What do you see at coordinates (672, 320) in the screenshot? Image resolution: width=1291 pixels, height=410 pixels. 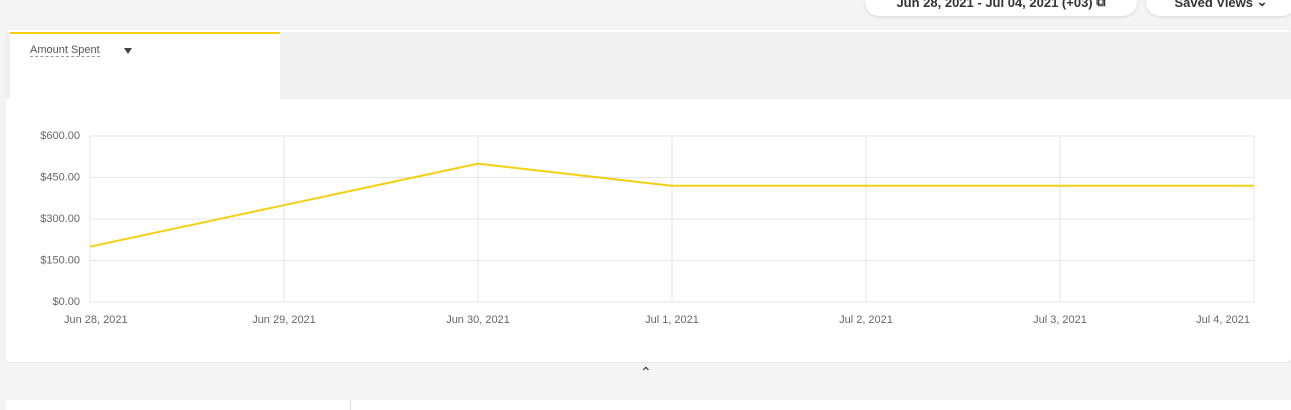 I see `x-tick-label: Jul 1, 2021` at bounding box center [672, 320].